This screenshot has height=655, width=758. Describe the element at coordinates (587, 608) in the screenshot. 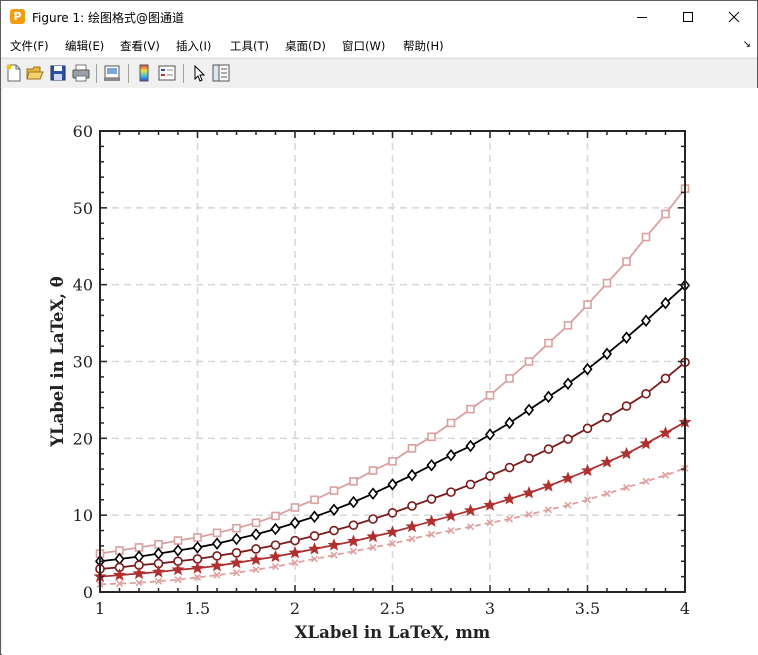

I see `x-tick-label: 3.5` at that location.